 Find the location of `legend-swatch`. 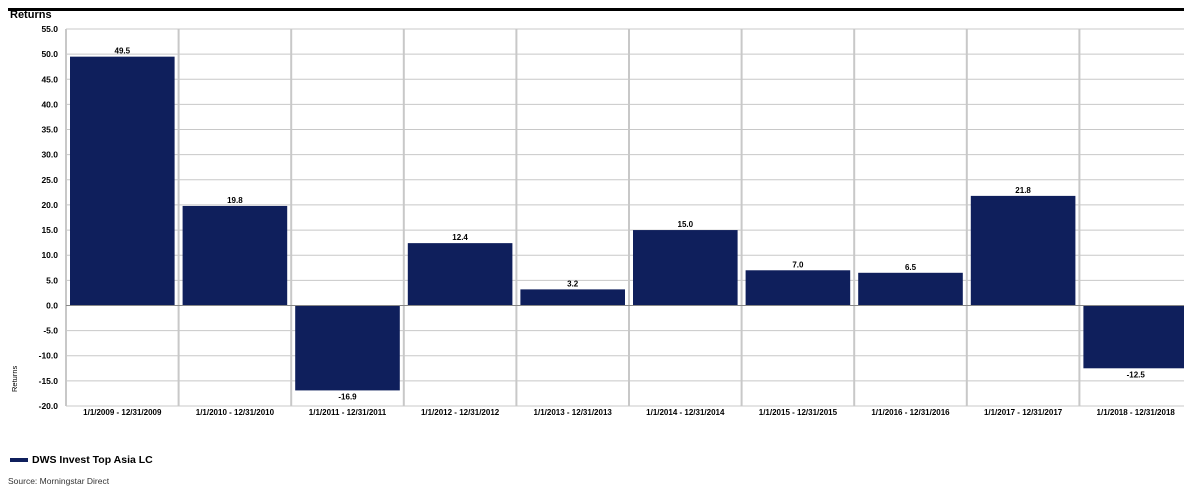

legend-swatch is located at coordinates (19, 460).